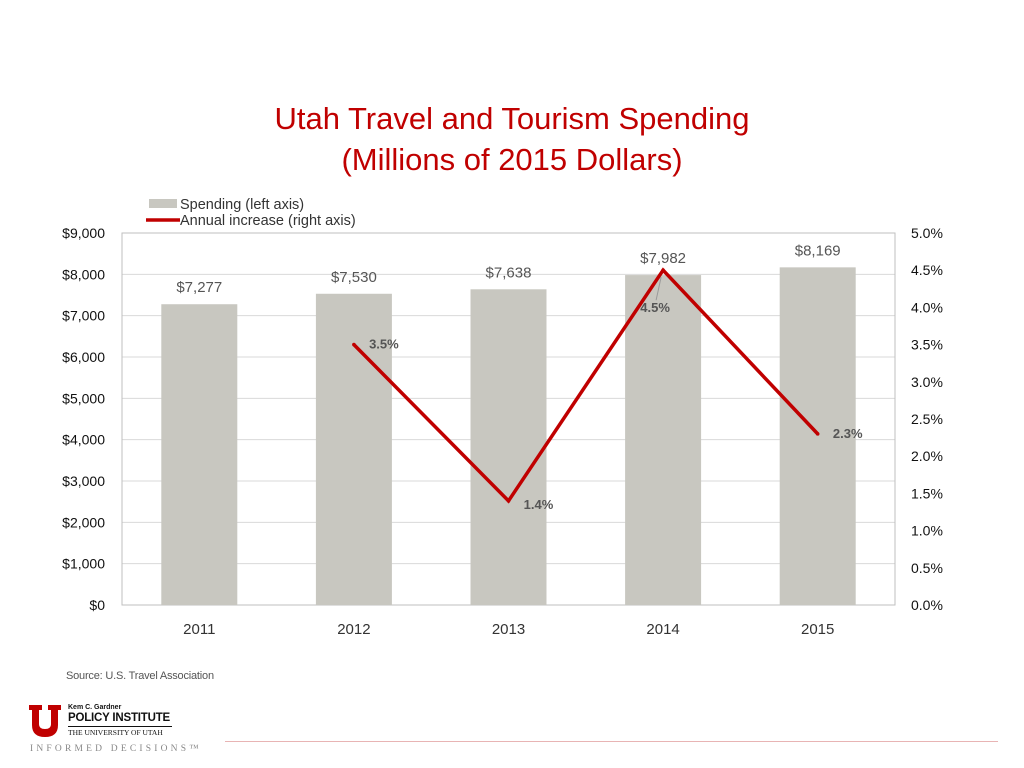  What do you see at coordinates (119, 718) in the screenshot?
I see `logo-main-text: POLICY INSTITUTE` at bounding box center [119, 718].